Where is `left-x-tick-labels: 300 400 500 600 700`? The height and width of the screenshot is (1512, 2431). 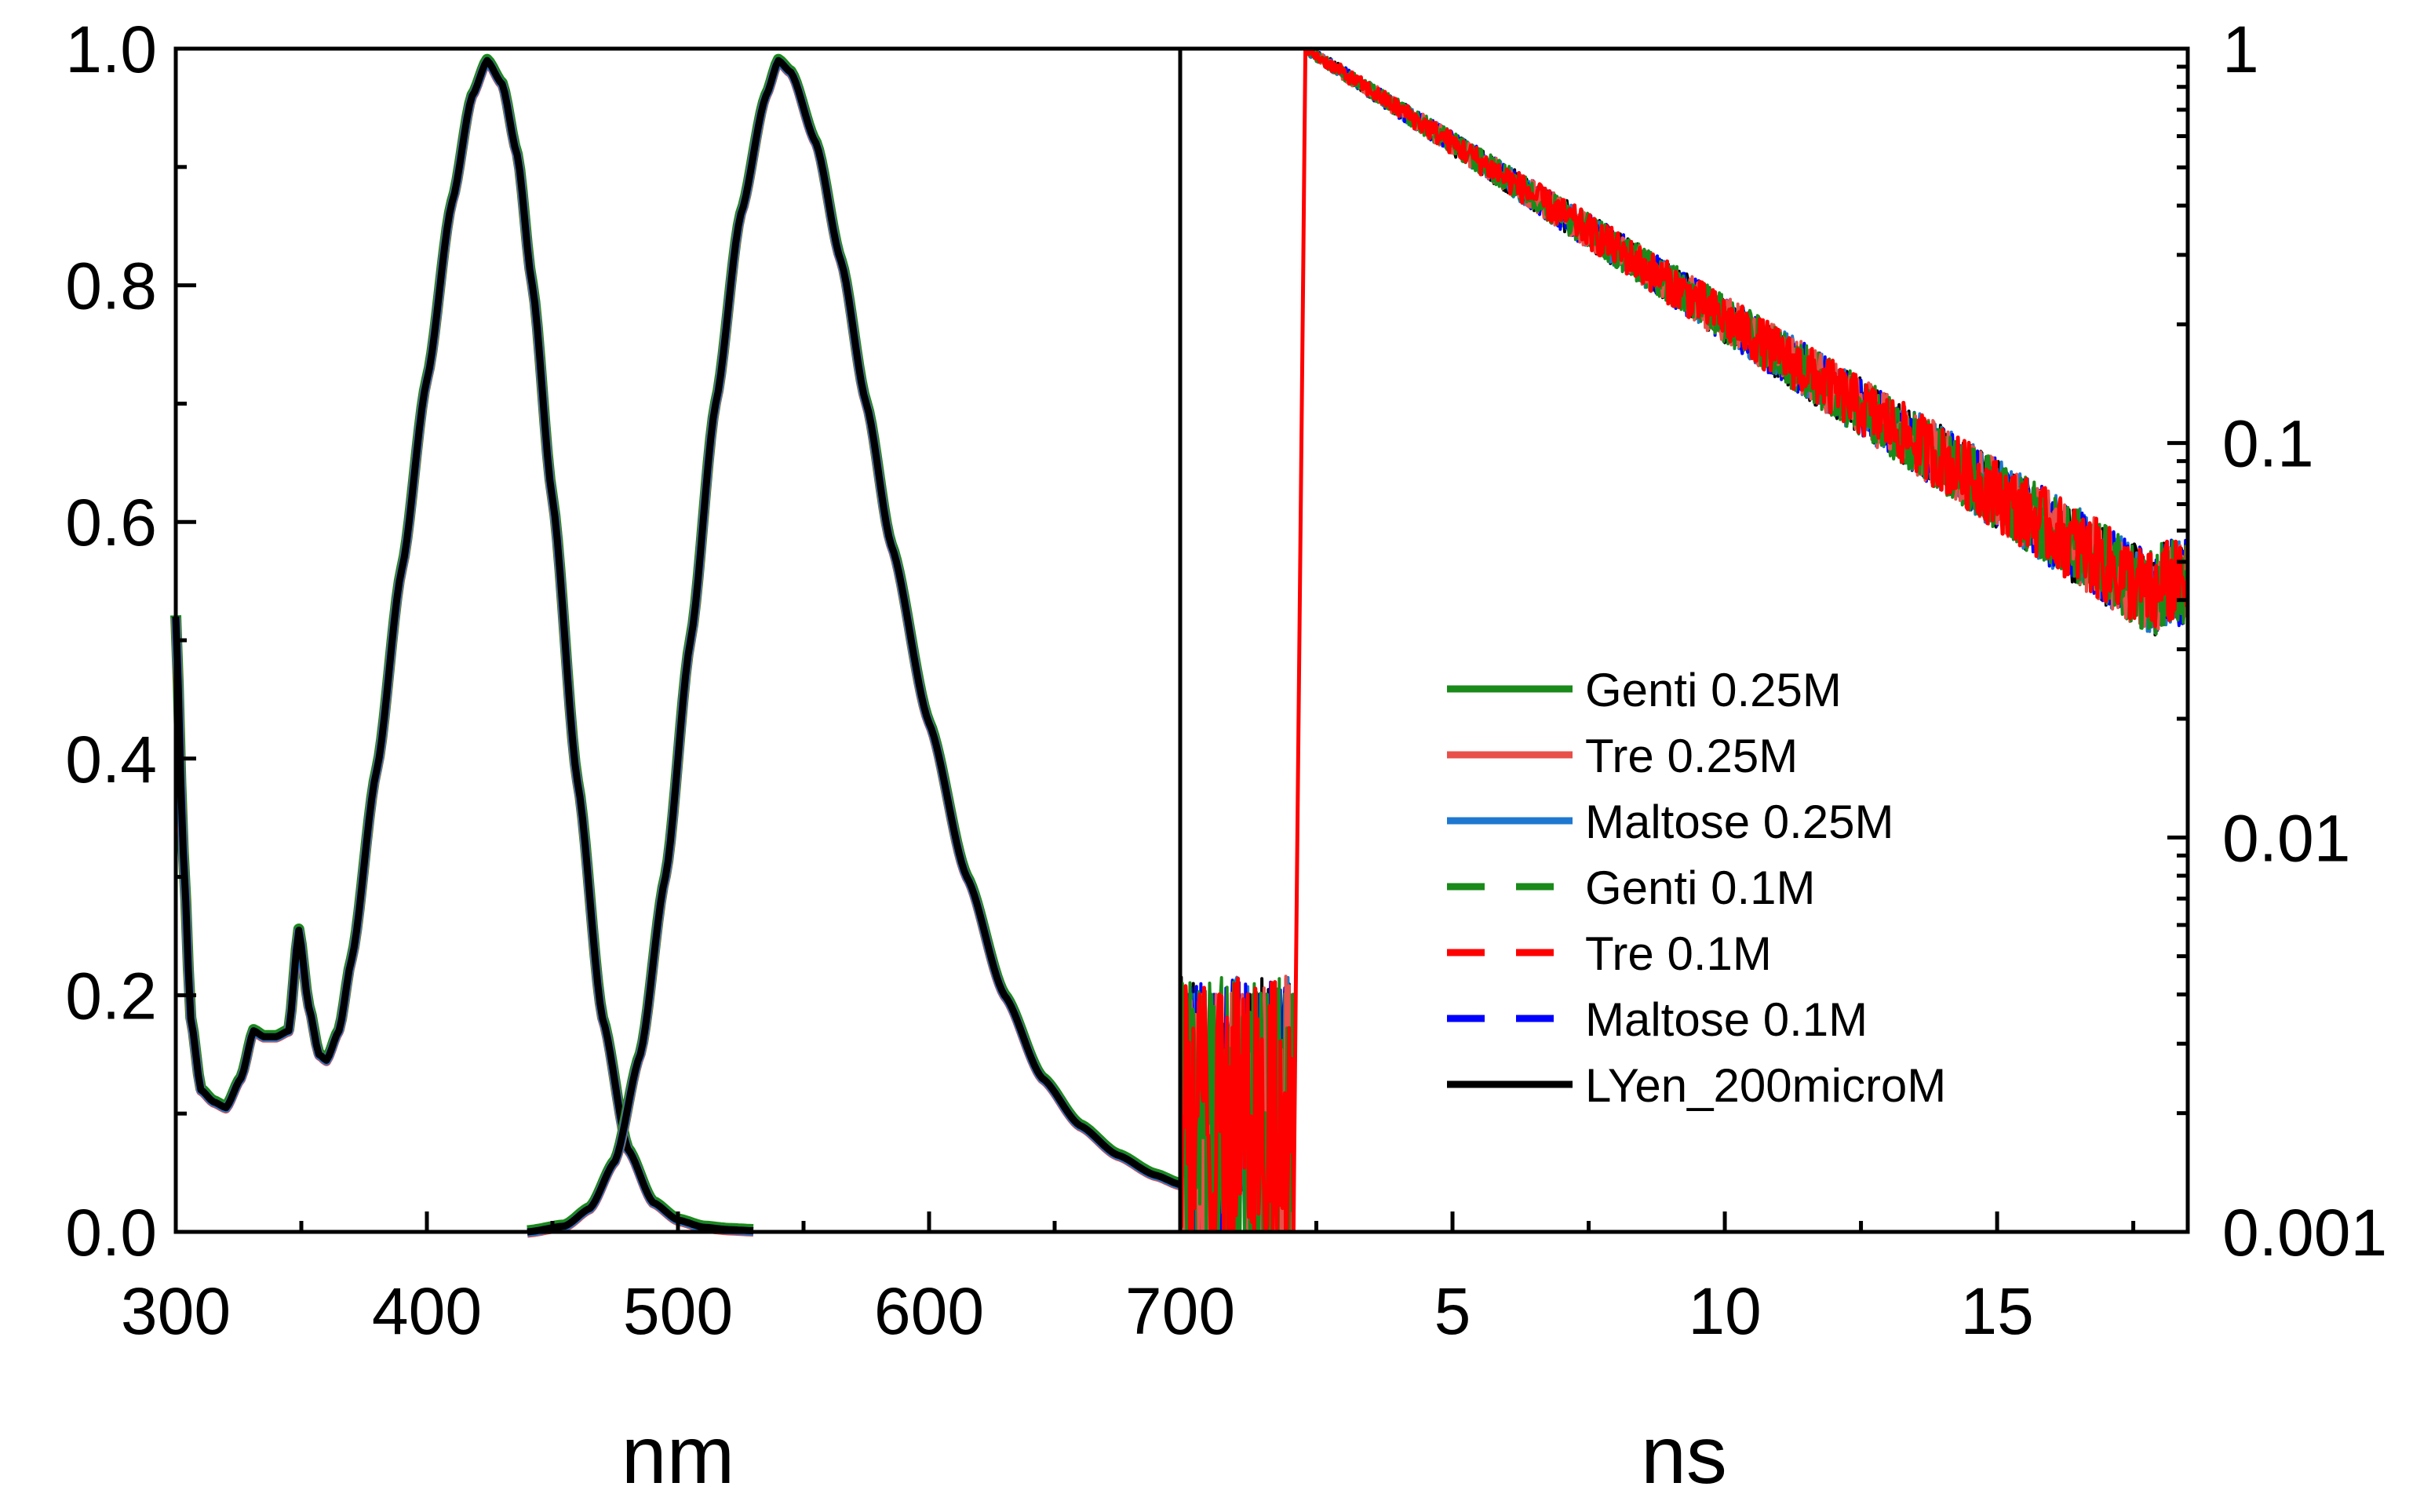
left-x-tick-labels: 300 400 500 600 700 is located at coordinates (678, 1311).